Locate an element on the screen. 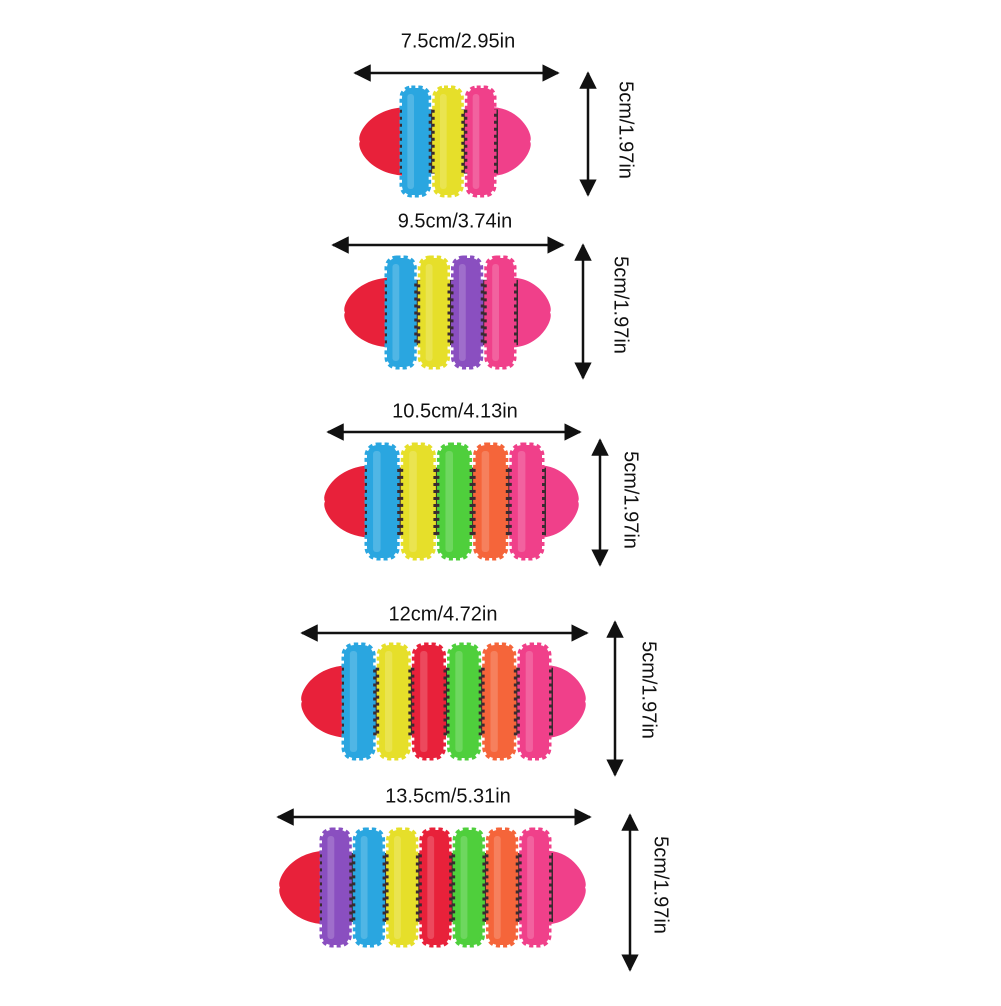 The width and height of the screenshot is (1001, 1006). width-label: 13.5cm/5.31in is located at coordinates (448, 796).